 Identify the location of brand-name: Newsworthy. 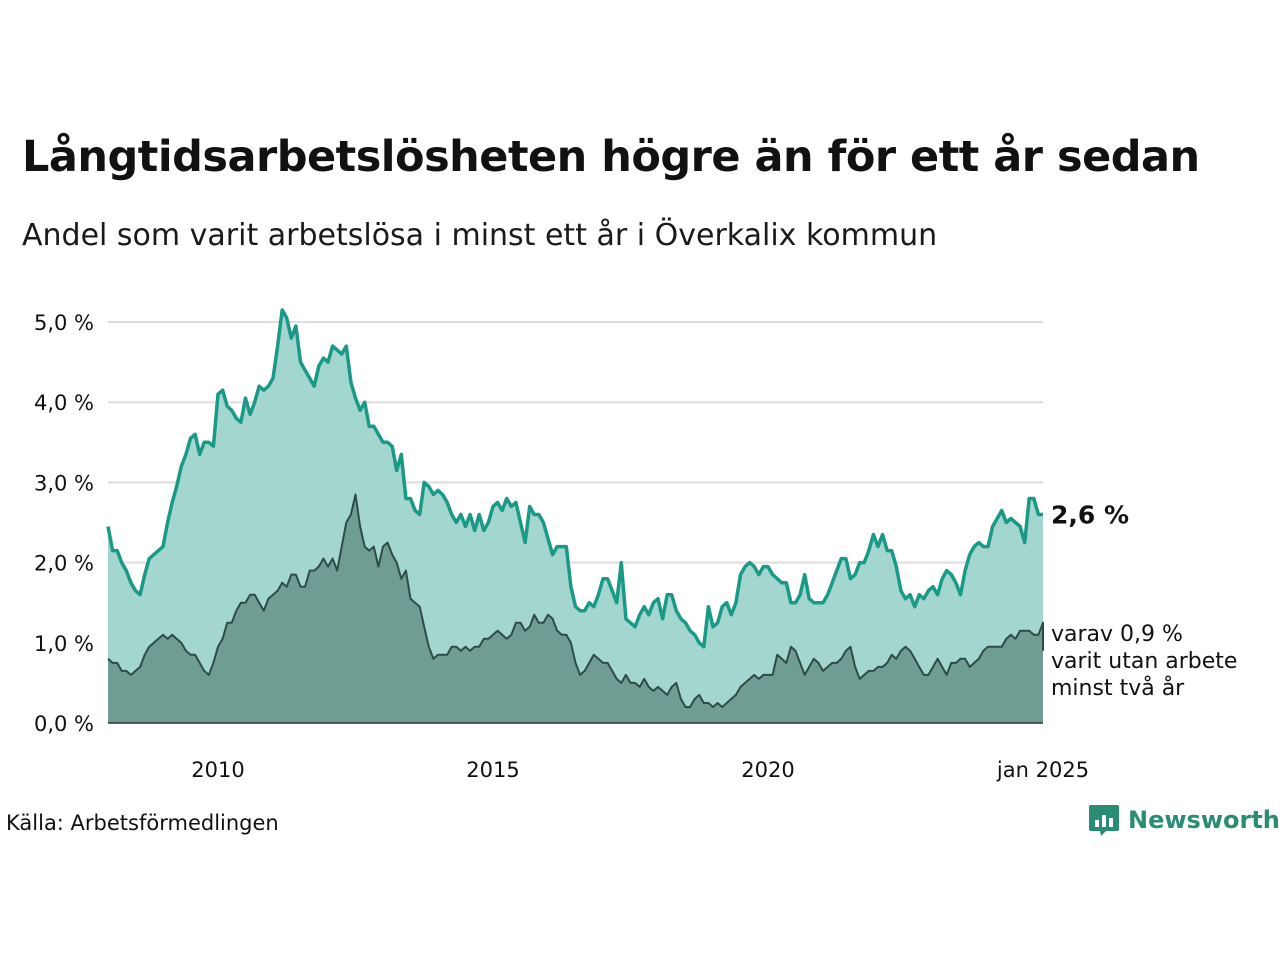
(1204, 820).